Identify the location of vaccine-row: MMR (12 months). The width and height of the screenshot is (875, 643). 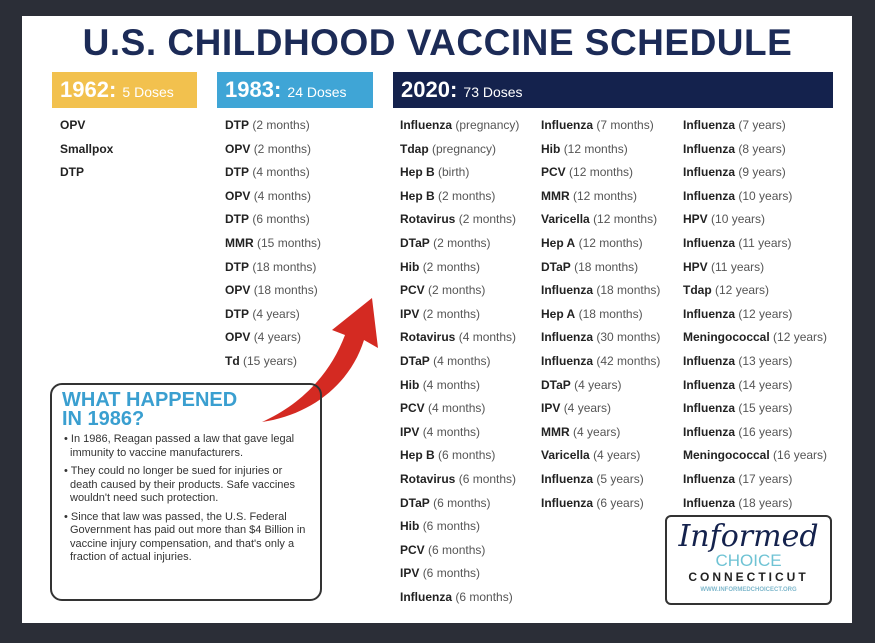
(600, 199).